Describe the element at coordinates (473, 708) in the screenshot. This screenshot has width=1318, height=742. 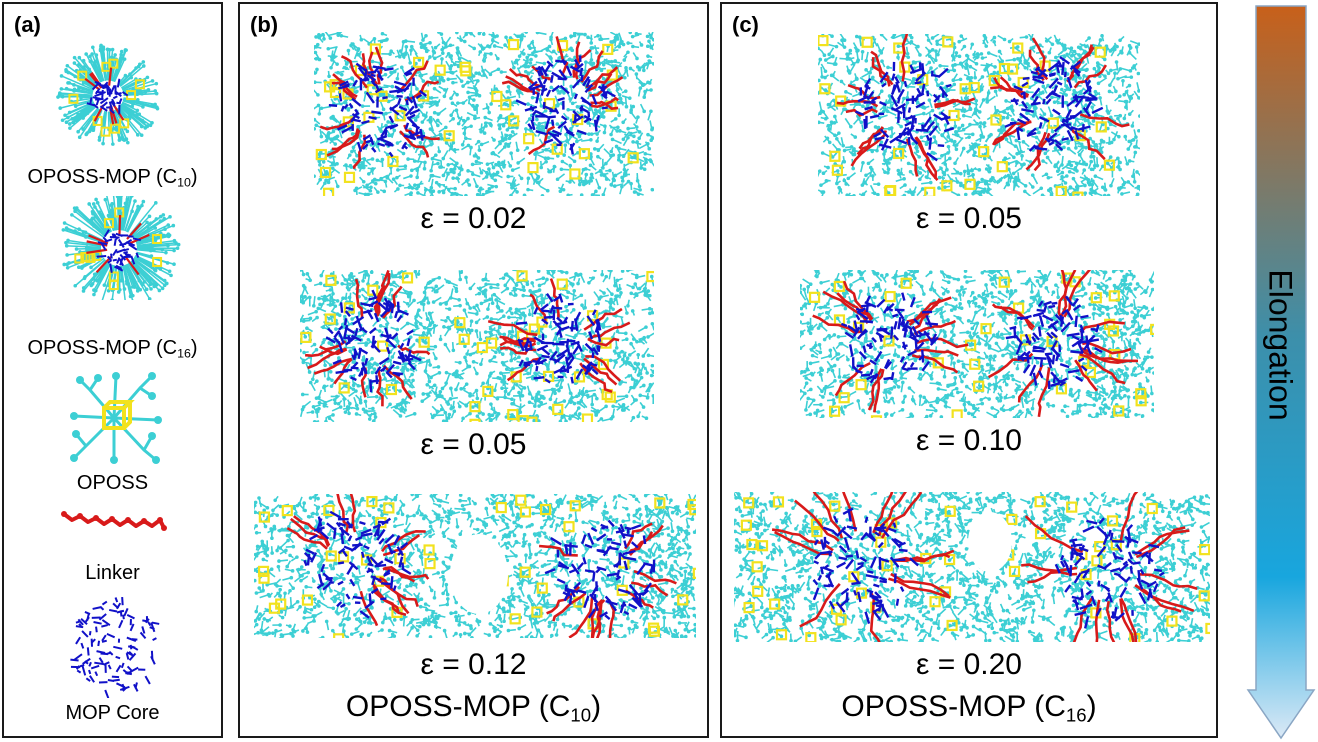
I see `panel-b-title: OPOSS-MOP (C10)` at that location.